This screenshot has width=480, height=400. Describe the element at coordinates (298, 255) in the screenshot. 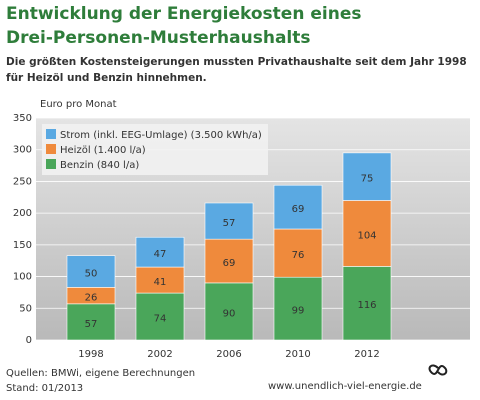

I see `value-label: 76` at that location.